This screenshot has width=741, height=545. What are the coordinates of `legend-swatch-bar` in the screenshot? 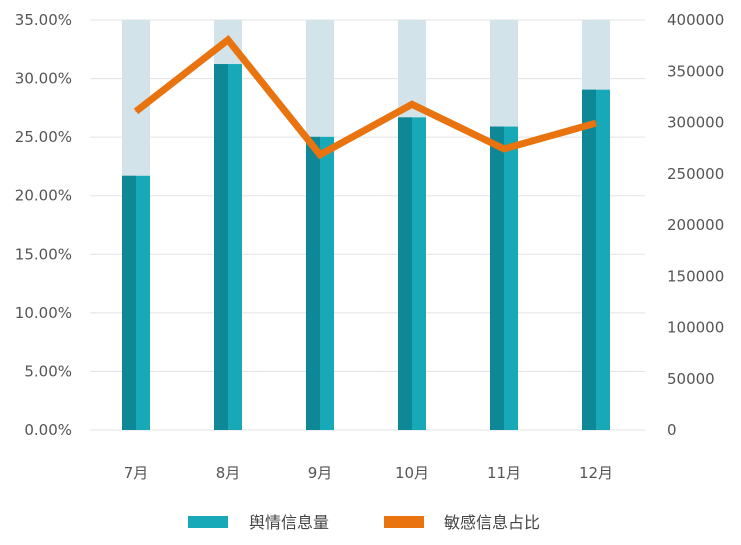 It's located at (208, 522).